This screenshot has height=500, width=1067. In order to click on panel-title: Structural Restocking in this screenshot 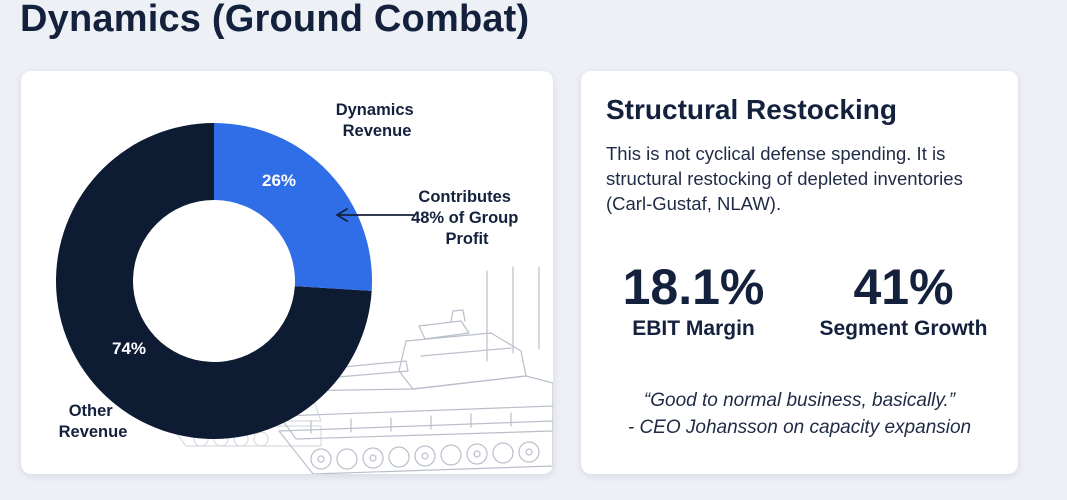, I will do `click(751, 109)`.